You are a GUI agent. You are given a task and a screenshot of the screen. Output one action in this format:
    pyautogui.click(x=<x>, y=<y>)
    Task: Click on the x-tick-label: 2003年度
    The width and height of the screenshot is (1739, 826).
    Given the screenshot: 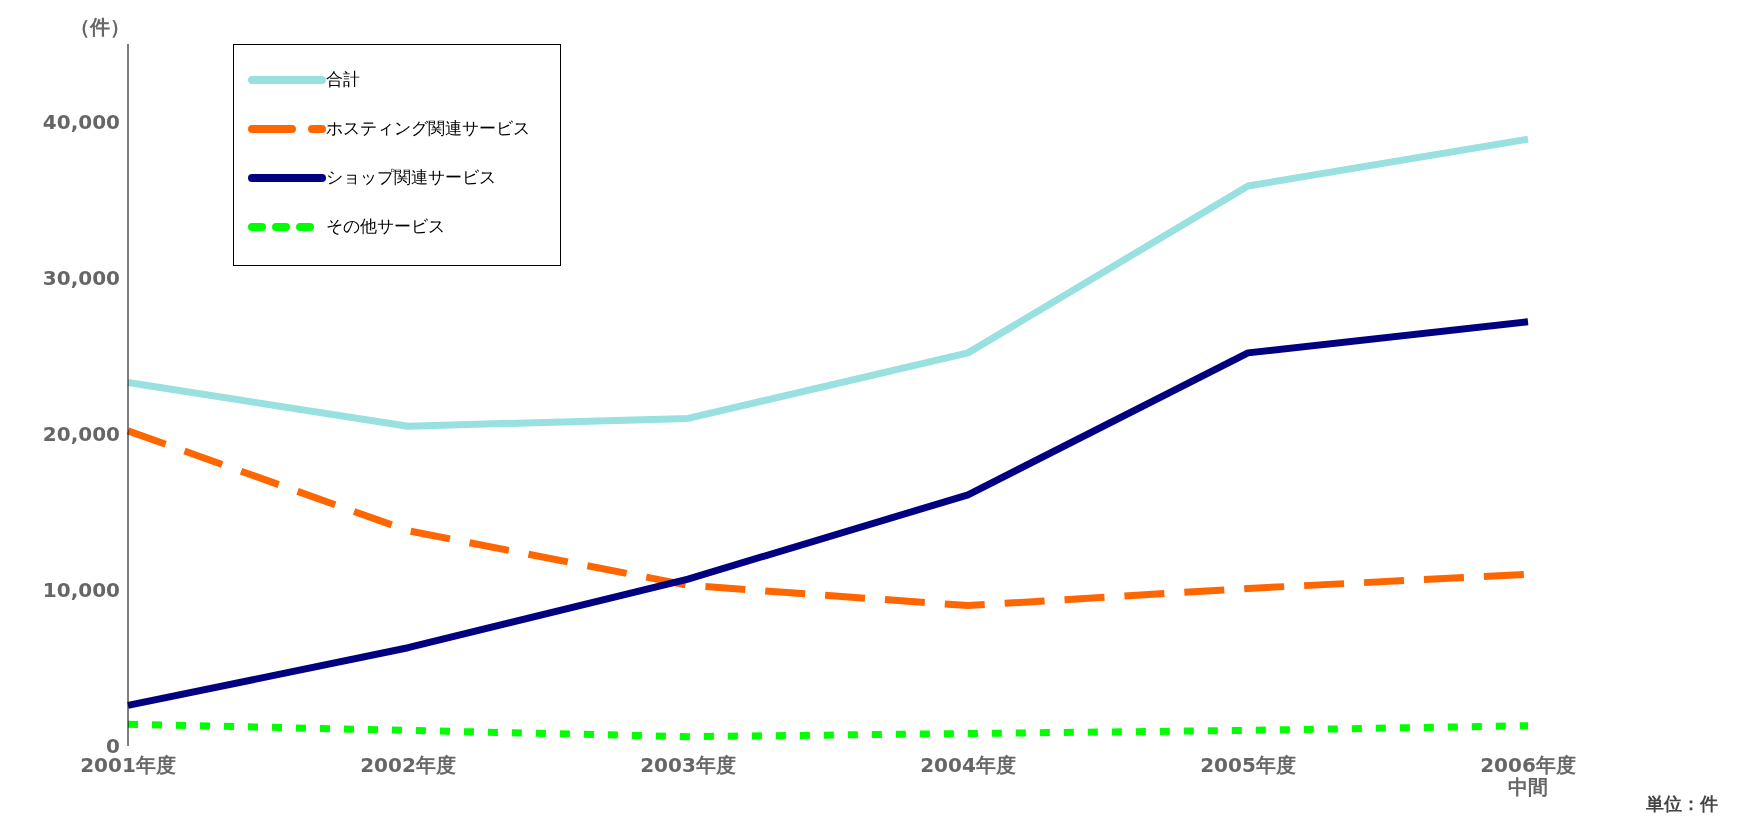 What is the action you would take?
    pyautogui.click(x=688, y=765)
    